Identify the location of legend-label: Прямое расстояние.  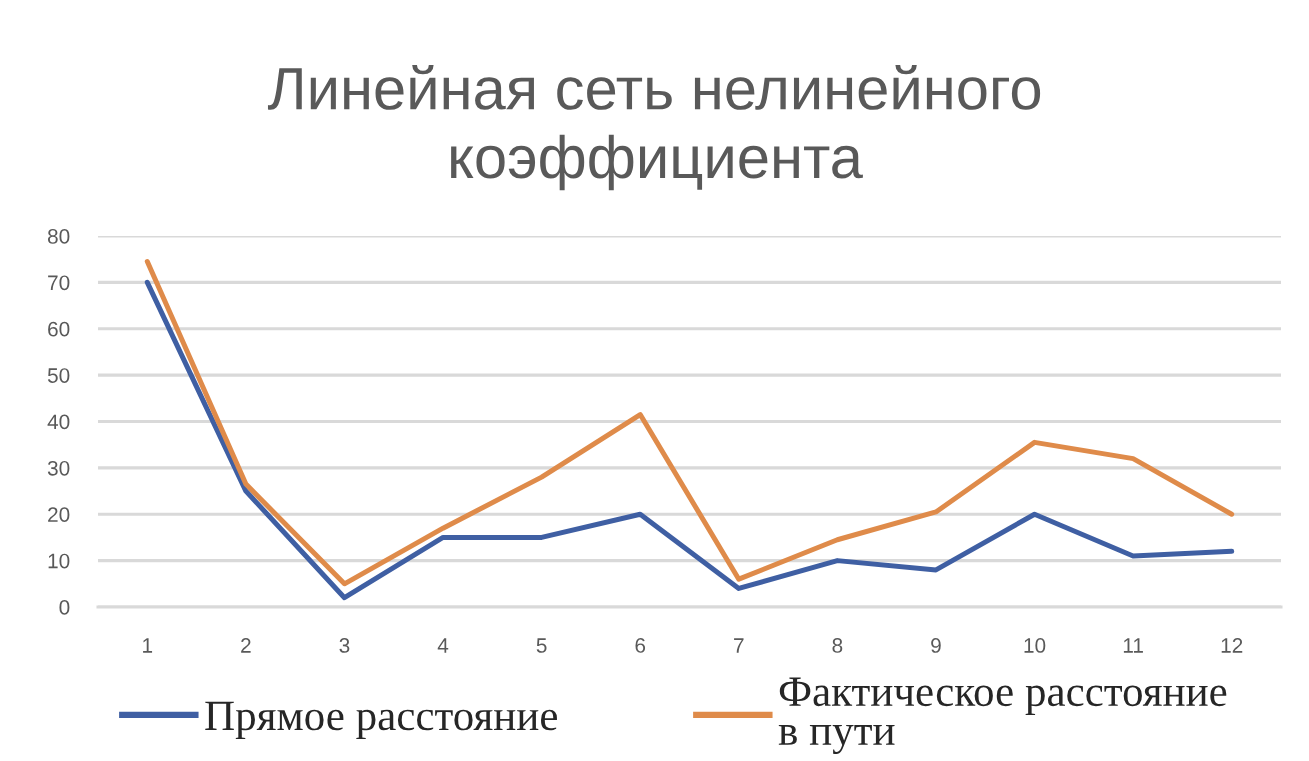
(381, 720).